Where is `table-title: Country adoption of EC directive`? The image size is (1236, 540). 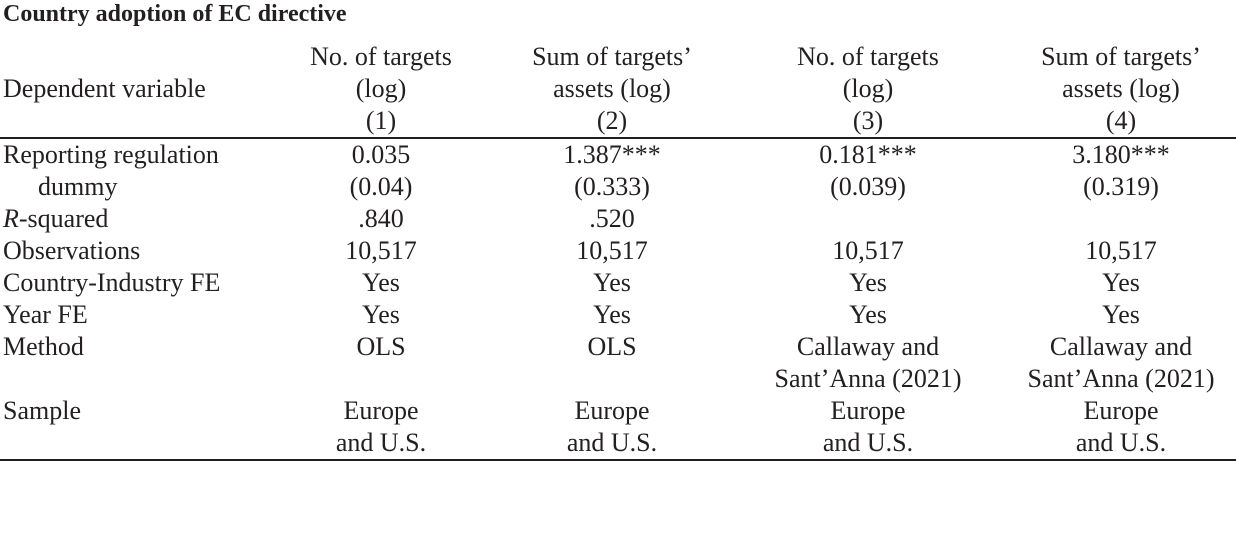
table-title: Country adoption of EC directive is located at coordinates (175, 14).